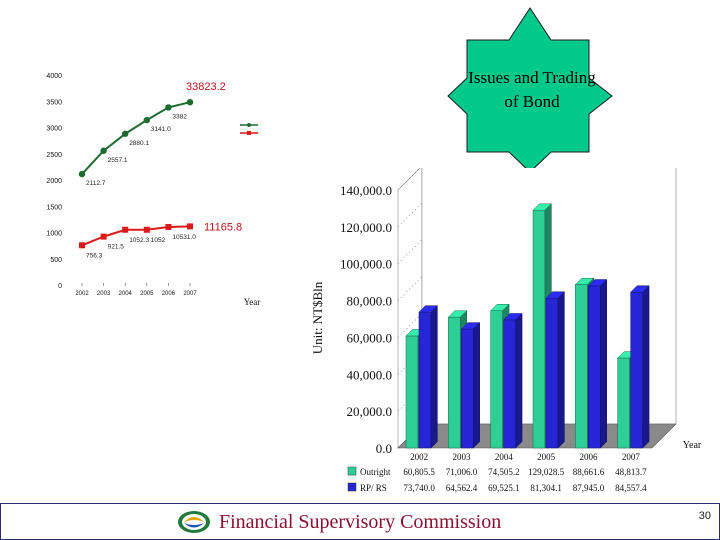 The width and height of the screenshot is (720, 540). What do you see at coordinates (60, 286) in the screenshot?
I see `y-tick-label: 0` at bounding box center [60, 286].